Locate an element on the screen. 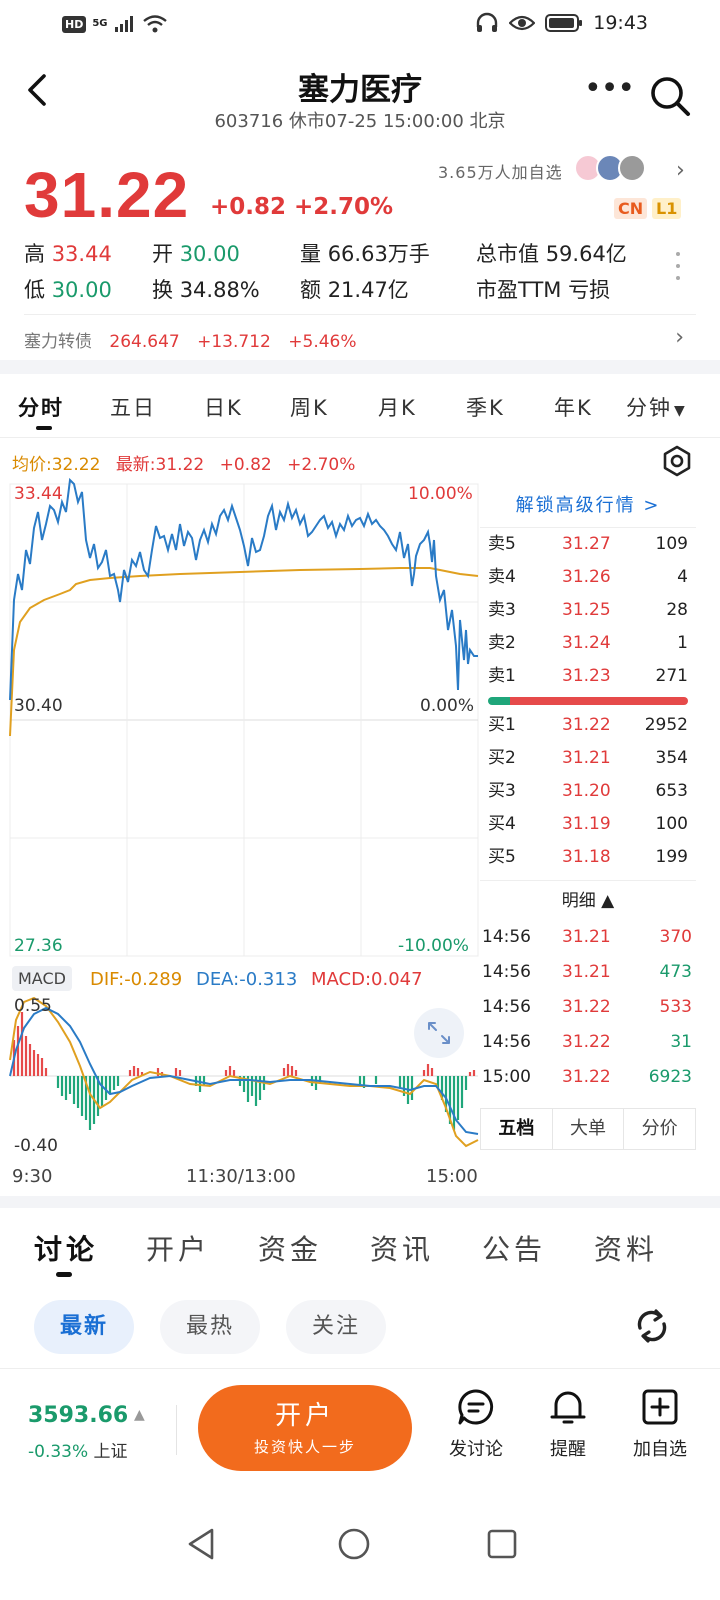  indicator-selector: MACD is located at coordinates (42, 978).